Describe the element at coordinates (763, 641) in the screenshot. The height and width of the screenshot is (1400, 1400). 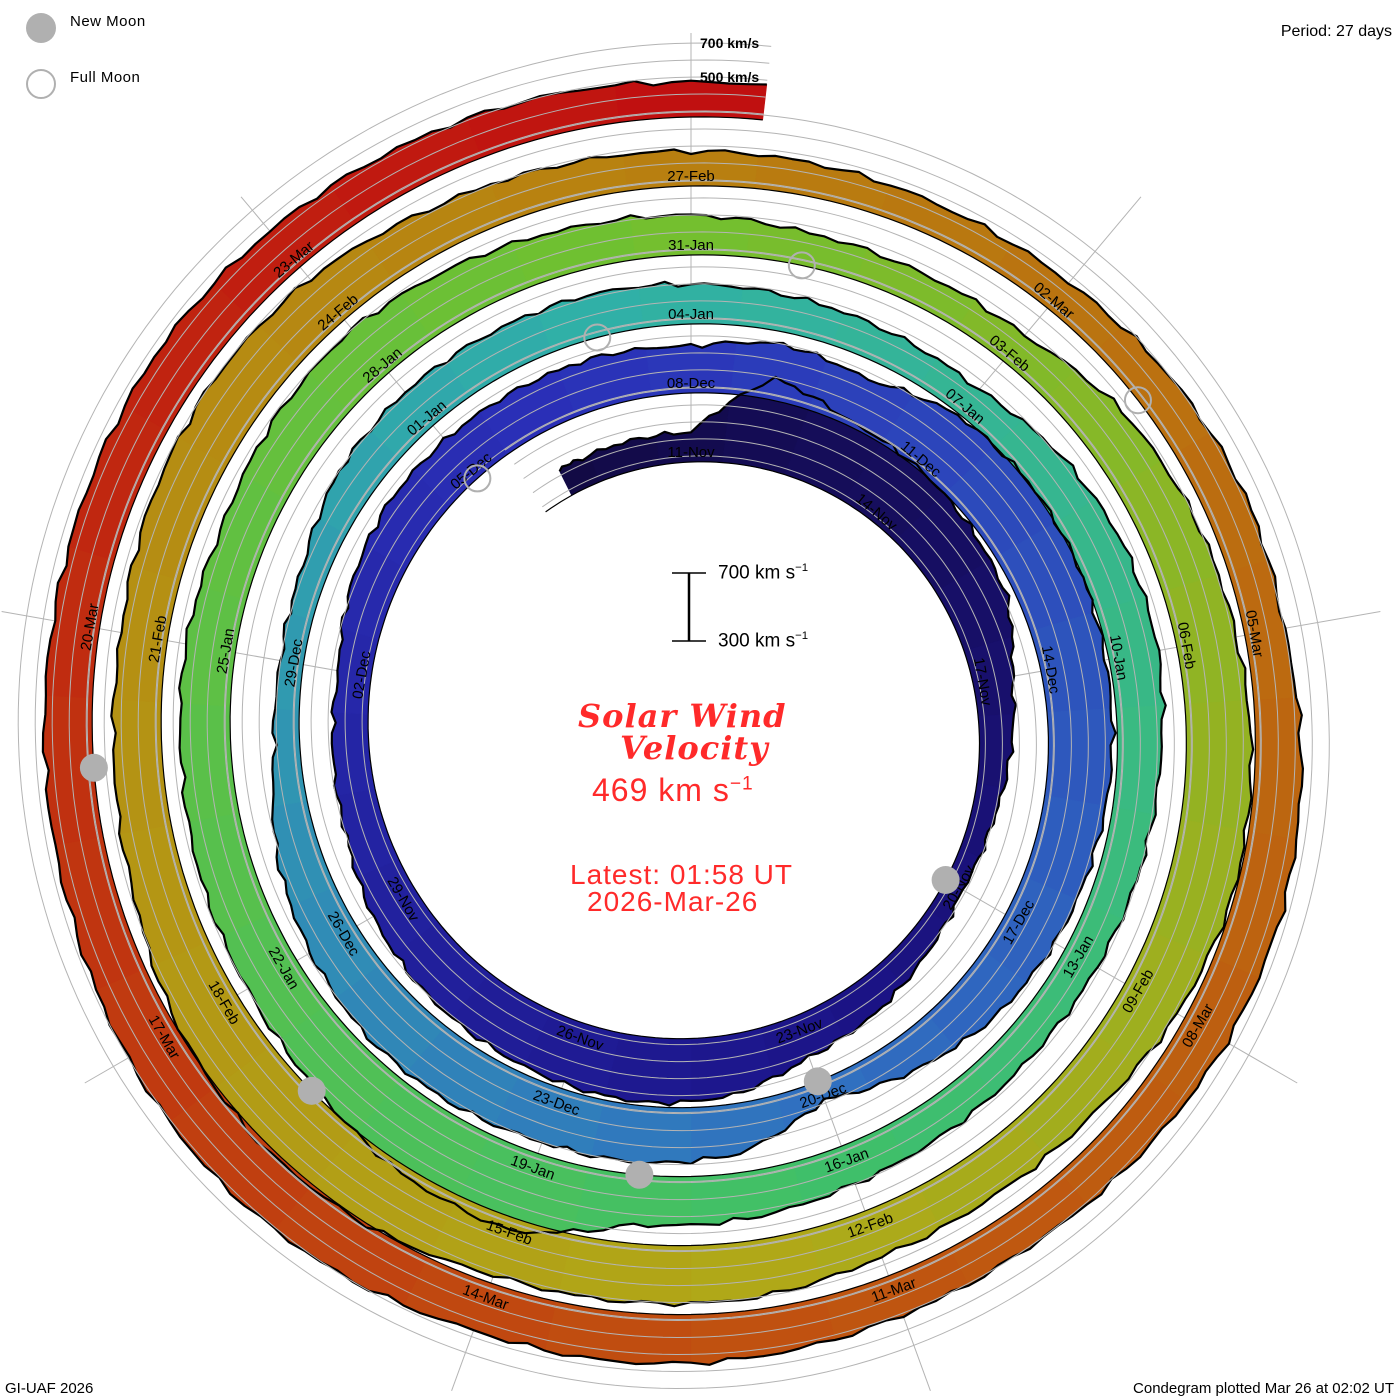
I see `scale-bar-bottom-label: 300 km s−1` at that location.